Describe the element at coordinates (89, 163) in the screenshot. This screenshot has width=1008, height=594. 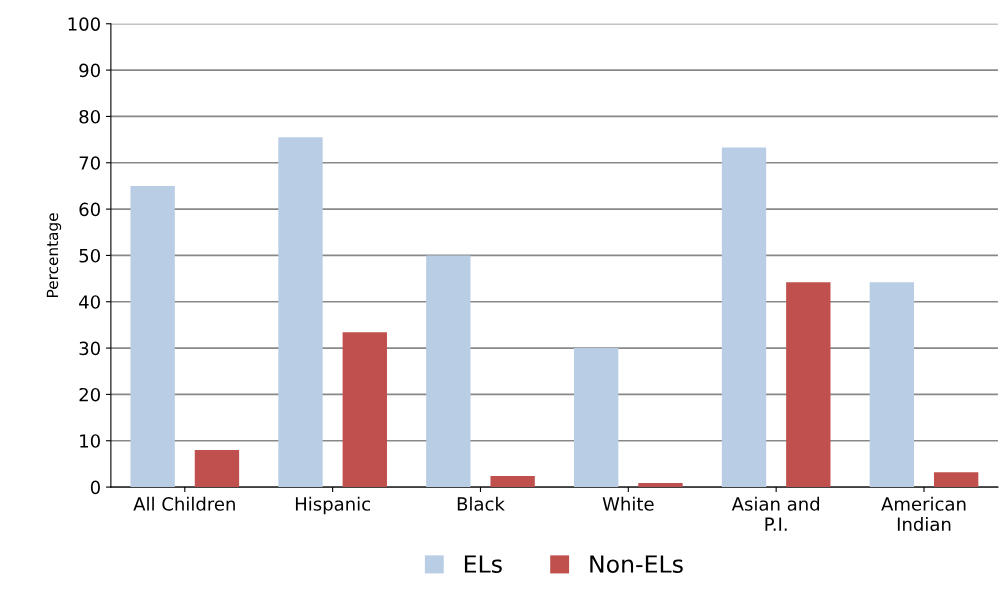
I see `y-tick-label: 70` at that location.